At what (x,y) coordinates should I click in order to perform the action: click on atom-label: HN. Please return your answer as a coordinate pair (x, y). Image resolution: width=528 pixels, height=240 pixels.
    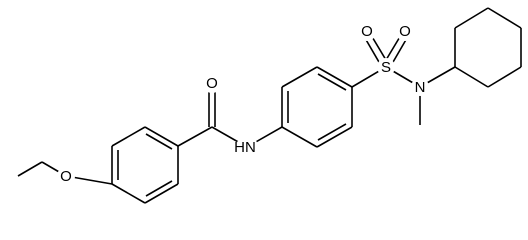
    Looking at the image, I should click on (245, 147).